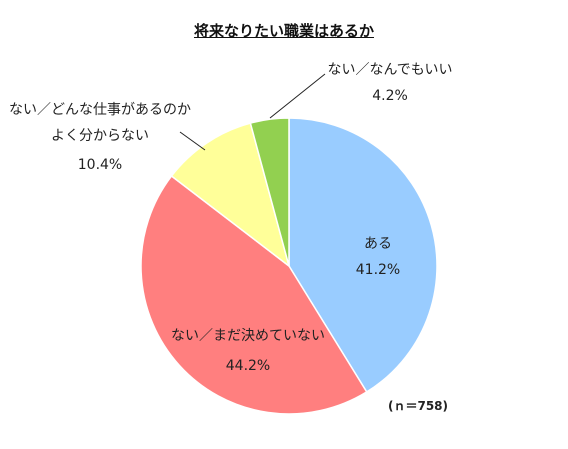 Image resolution: width=568 pixels, height=449 pixels. I want to click on pie-slice, so click(269, 192).